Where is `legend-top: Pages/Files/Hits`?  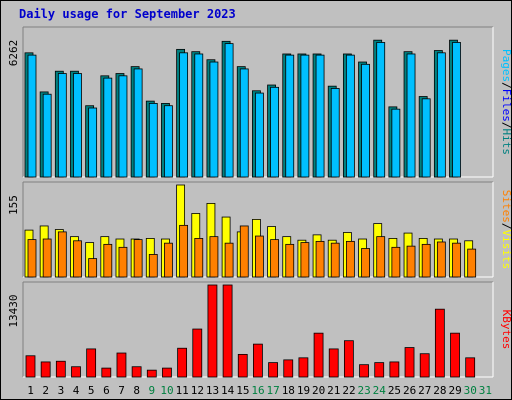 legend-top: Pages/Files/Hits is located at coordinates (505, 102).